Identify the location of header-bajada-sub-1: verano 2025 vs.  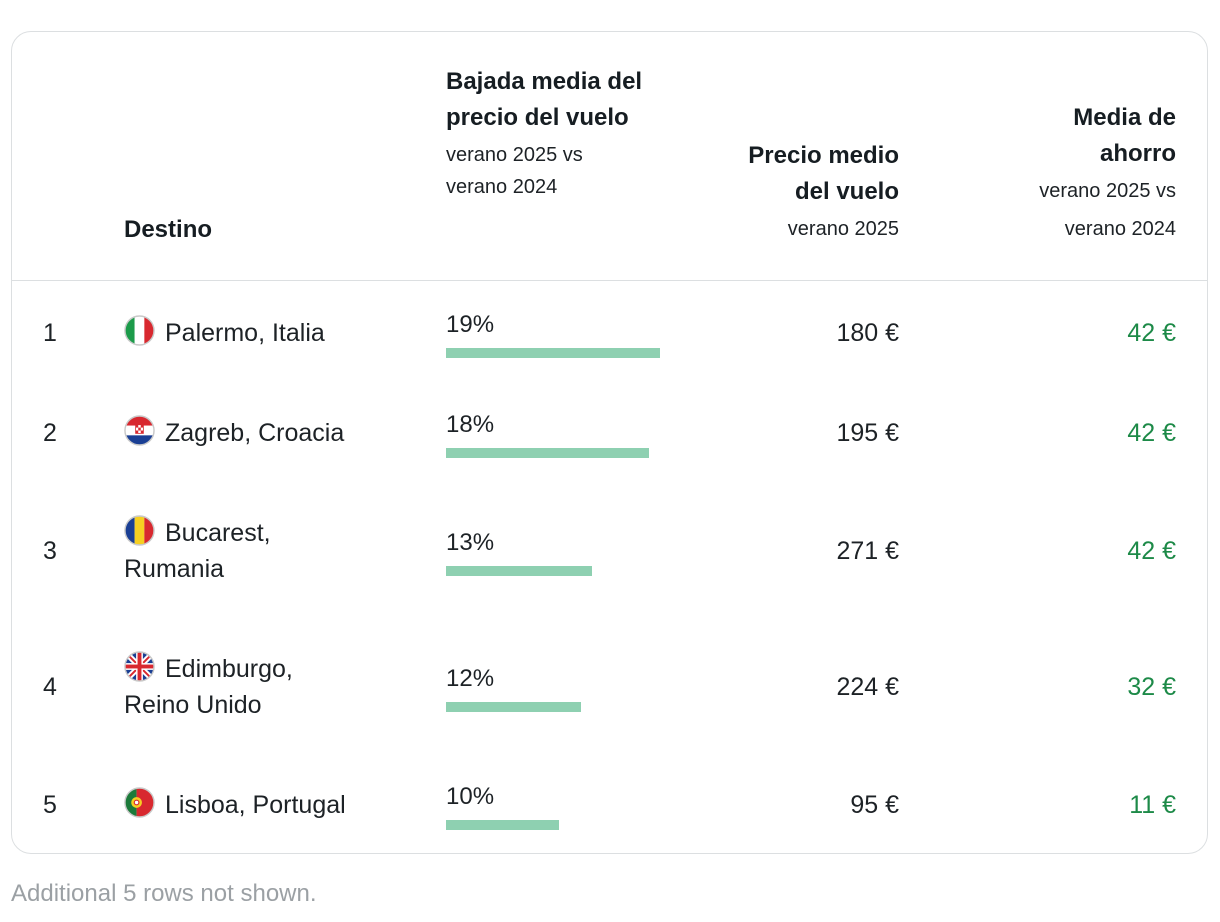
(514, 155).